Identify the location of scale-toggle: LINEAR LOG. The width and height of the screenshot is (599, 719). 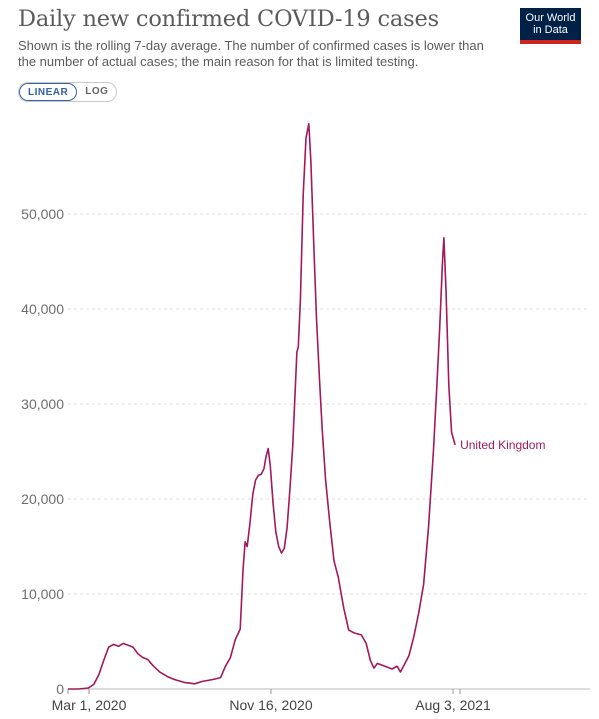
(68, 92).